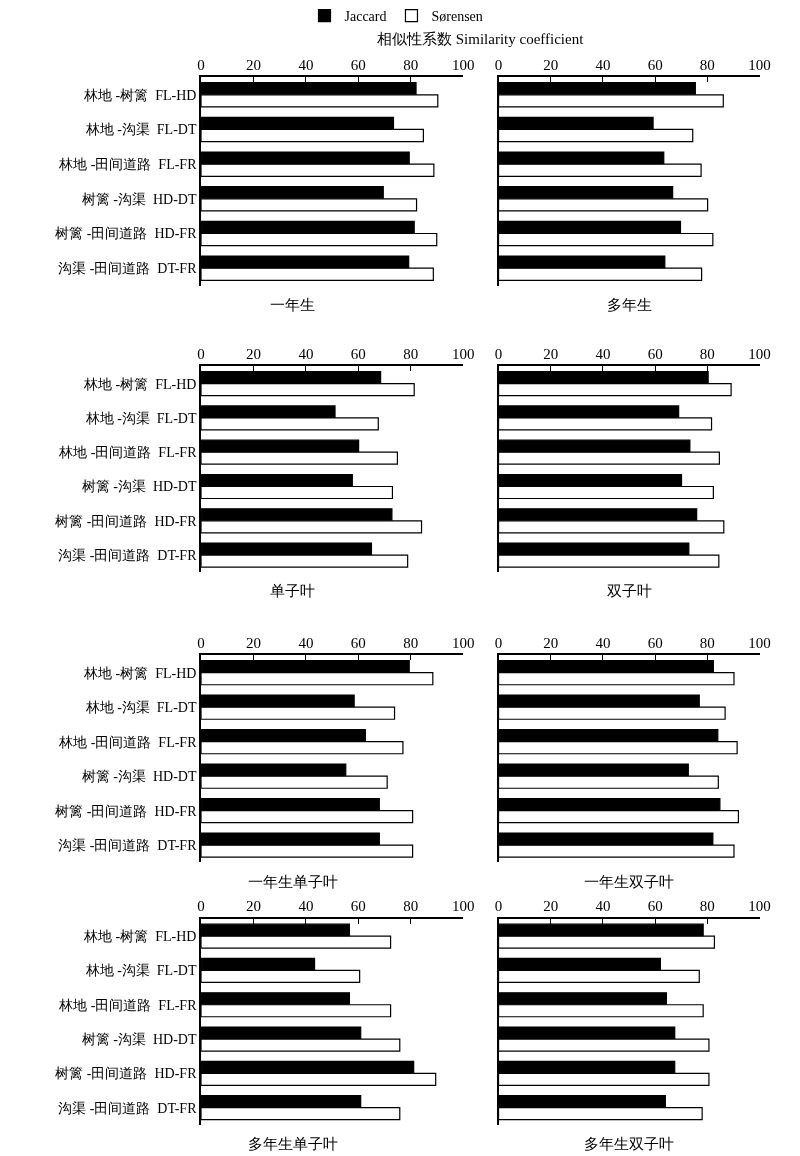  I want to click on text: 一年生, so click(292, 305).